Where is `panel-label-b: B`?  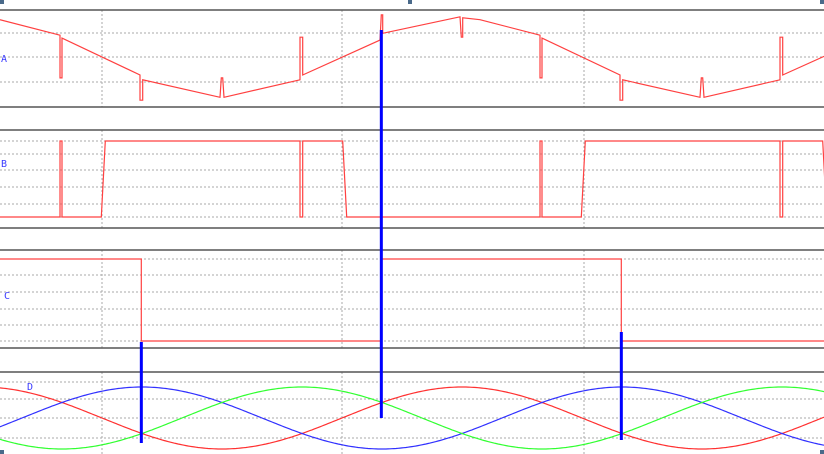
panel-label-b: B is located at coordinates (4, 164).